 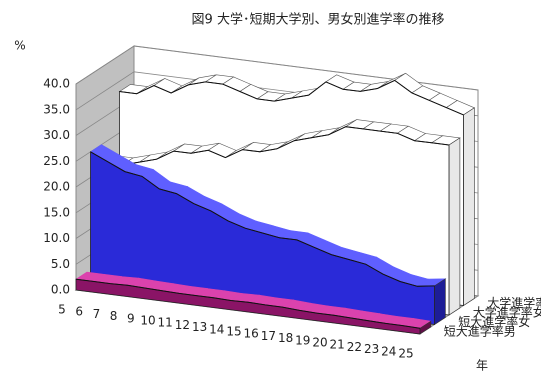 What do you see at coordinates (277, 68) in the screenshot?
I see `grid-line` at bounding box center [277, 68].